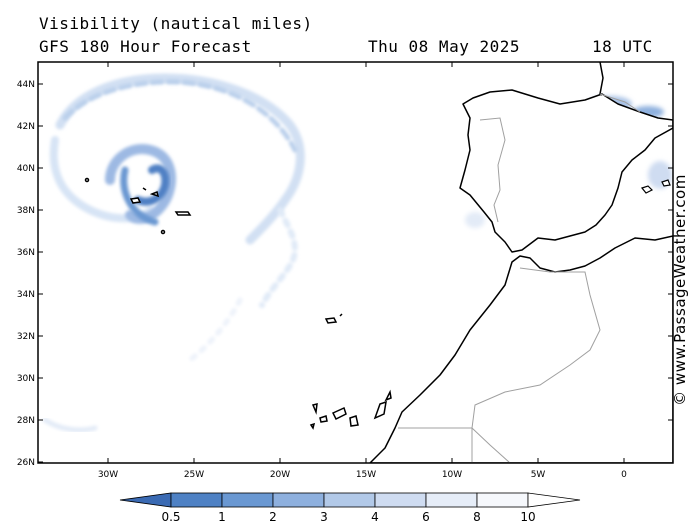 The height and width of the screenshot is (525, 700). What do you see at coordinates (444, 46) in the screenshot?
I see `forecast-date: Thu 08 May 2025` at bounding box center [444, 46].